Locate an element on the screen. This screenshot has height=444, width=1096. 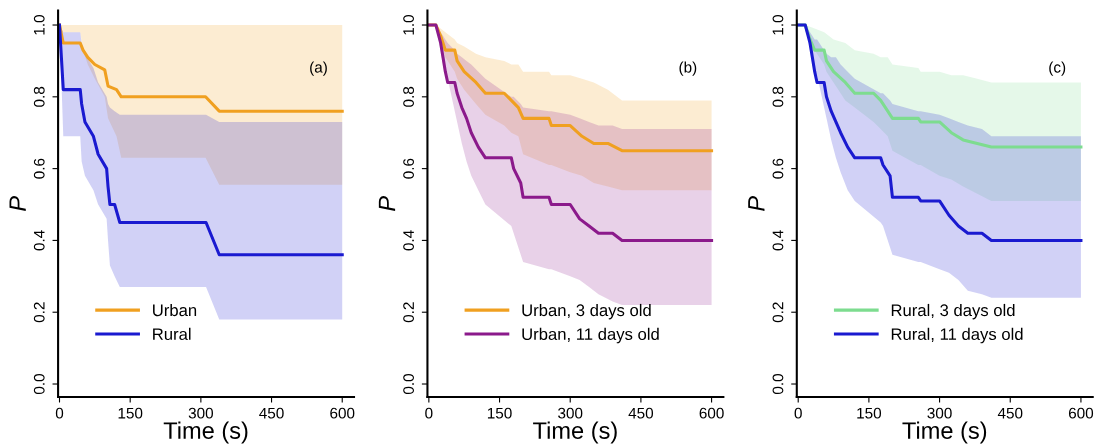
legend-label: Urban, 3 days old is located at coordinates (586, 311).